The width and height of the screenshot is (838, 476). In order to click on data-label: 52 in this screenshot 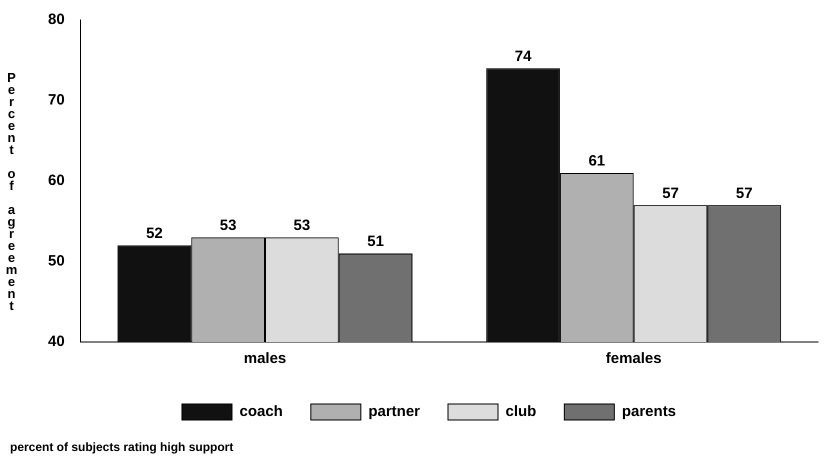, I will do `click(154, 233)`.